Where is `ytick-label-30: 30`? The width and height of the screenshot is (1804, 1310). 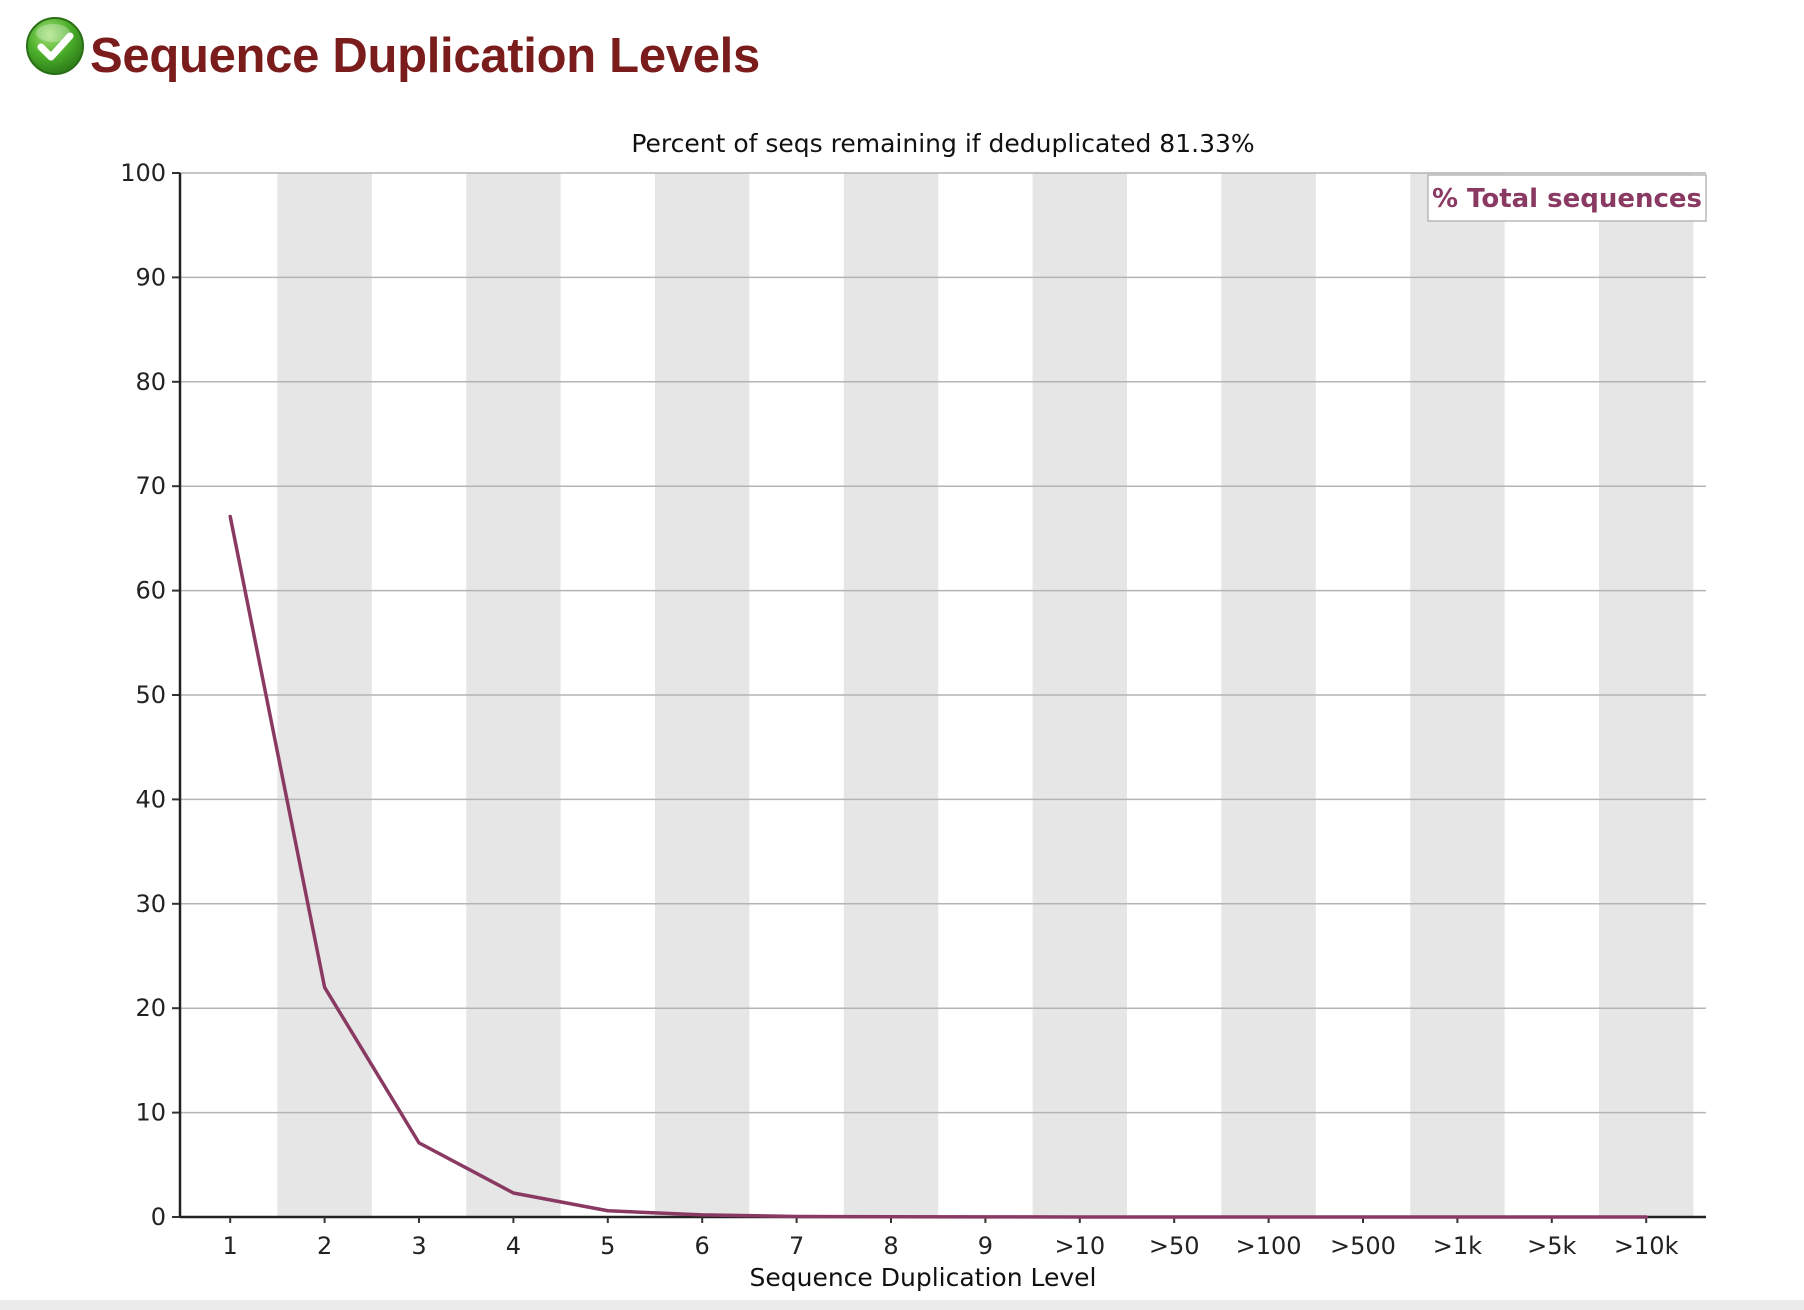
ytick-label-30: 30 is located at coordinates (150, 904).